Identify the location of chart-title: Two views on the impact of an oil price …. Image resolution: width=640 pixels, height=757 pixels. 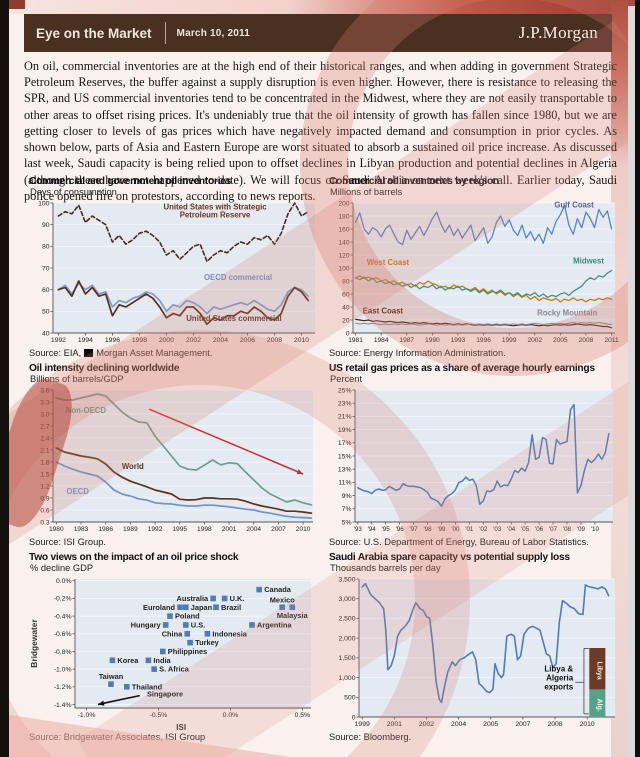
(134, 557).